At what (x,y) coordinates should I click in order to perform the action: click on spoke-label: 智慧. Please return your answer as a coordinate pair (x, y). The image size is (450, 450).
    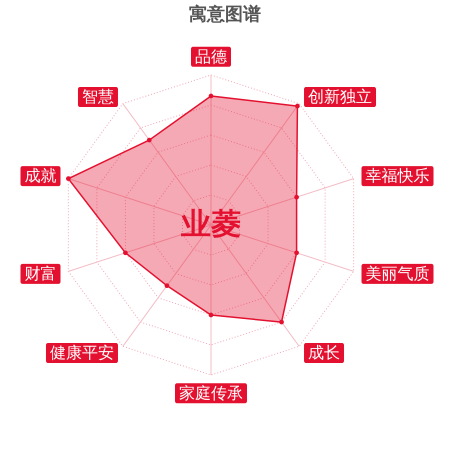
    Looking at the image, I should click on (98, 96).